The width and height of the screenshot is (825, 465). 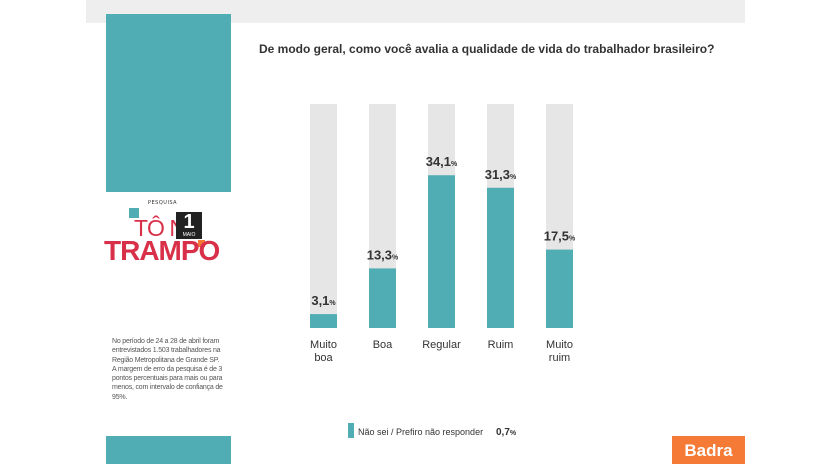 What do you see at coordinates (323, 216) in the screenshot?
I see `bar-track` at bounding box center [323, 216].